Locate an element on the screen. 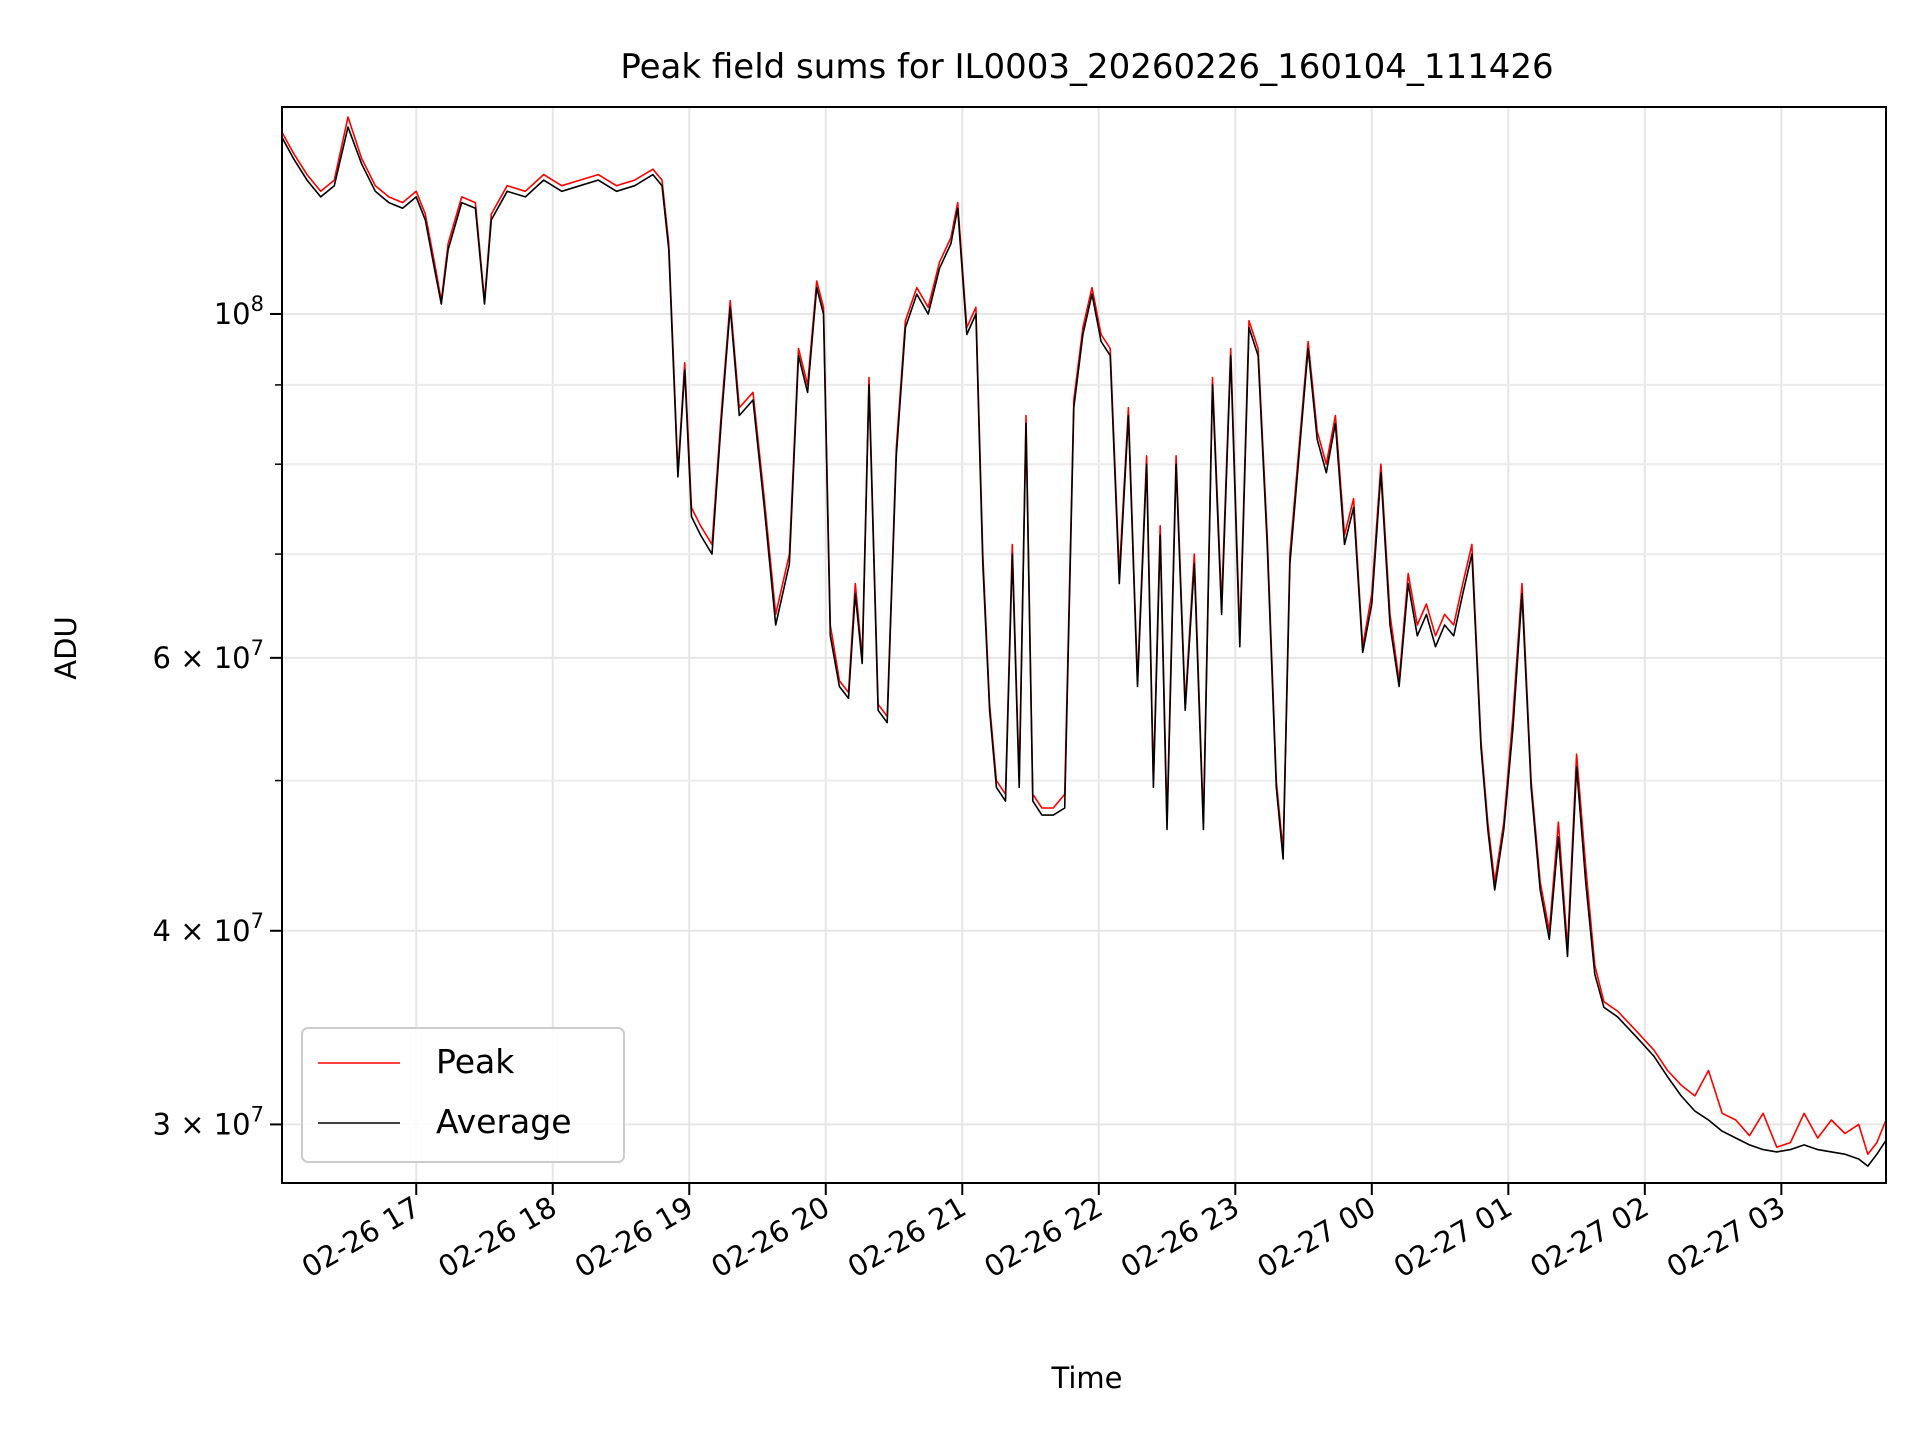 This screenshot has width=1920, height=1444. legend-label-average: Average is located at coordinates (504, 1121).